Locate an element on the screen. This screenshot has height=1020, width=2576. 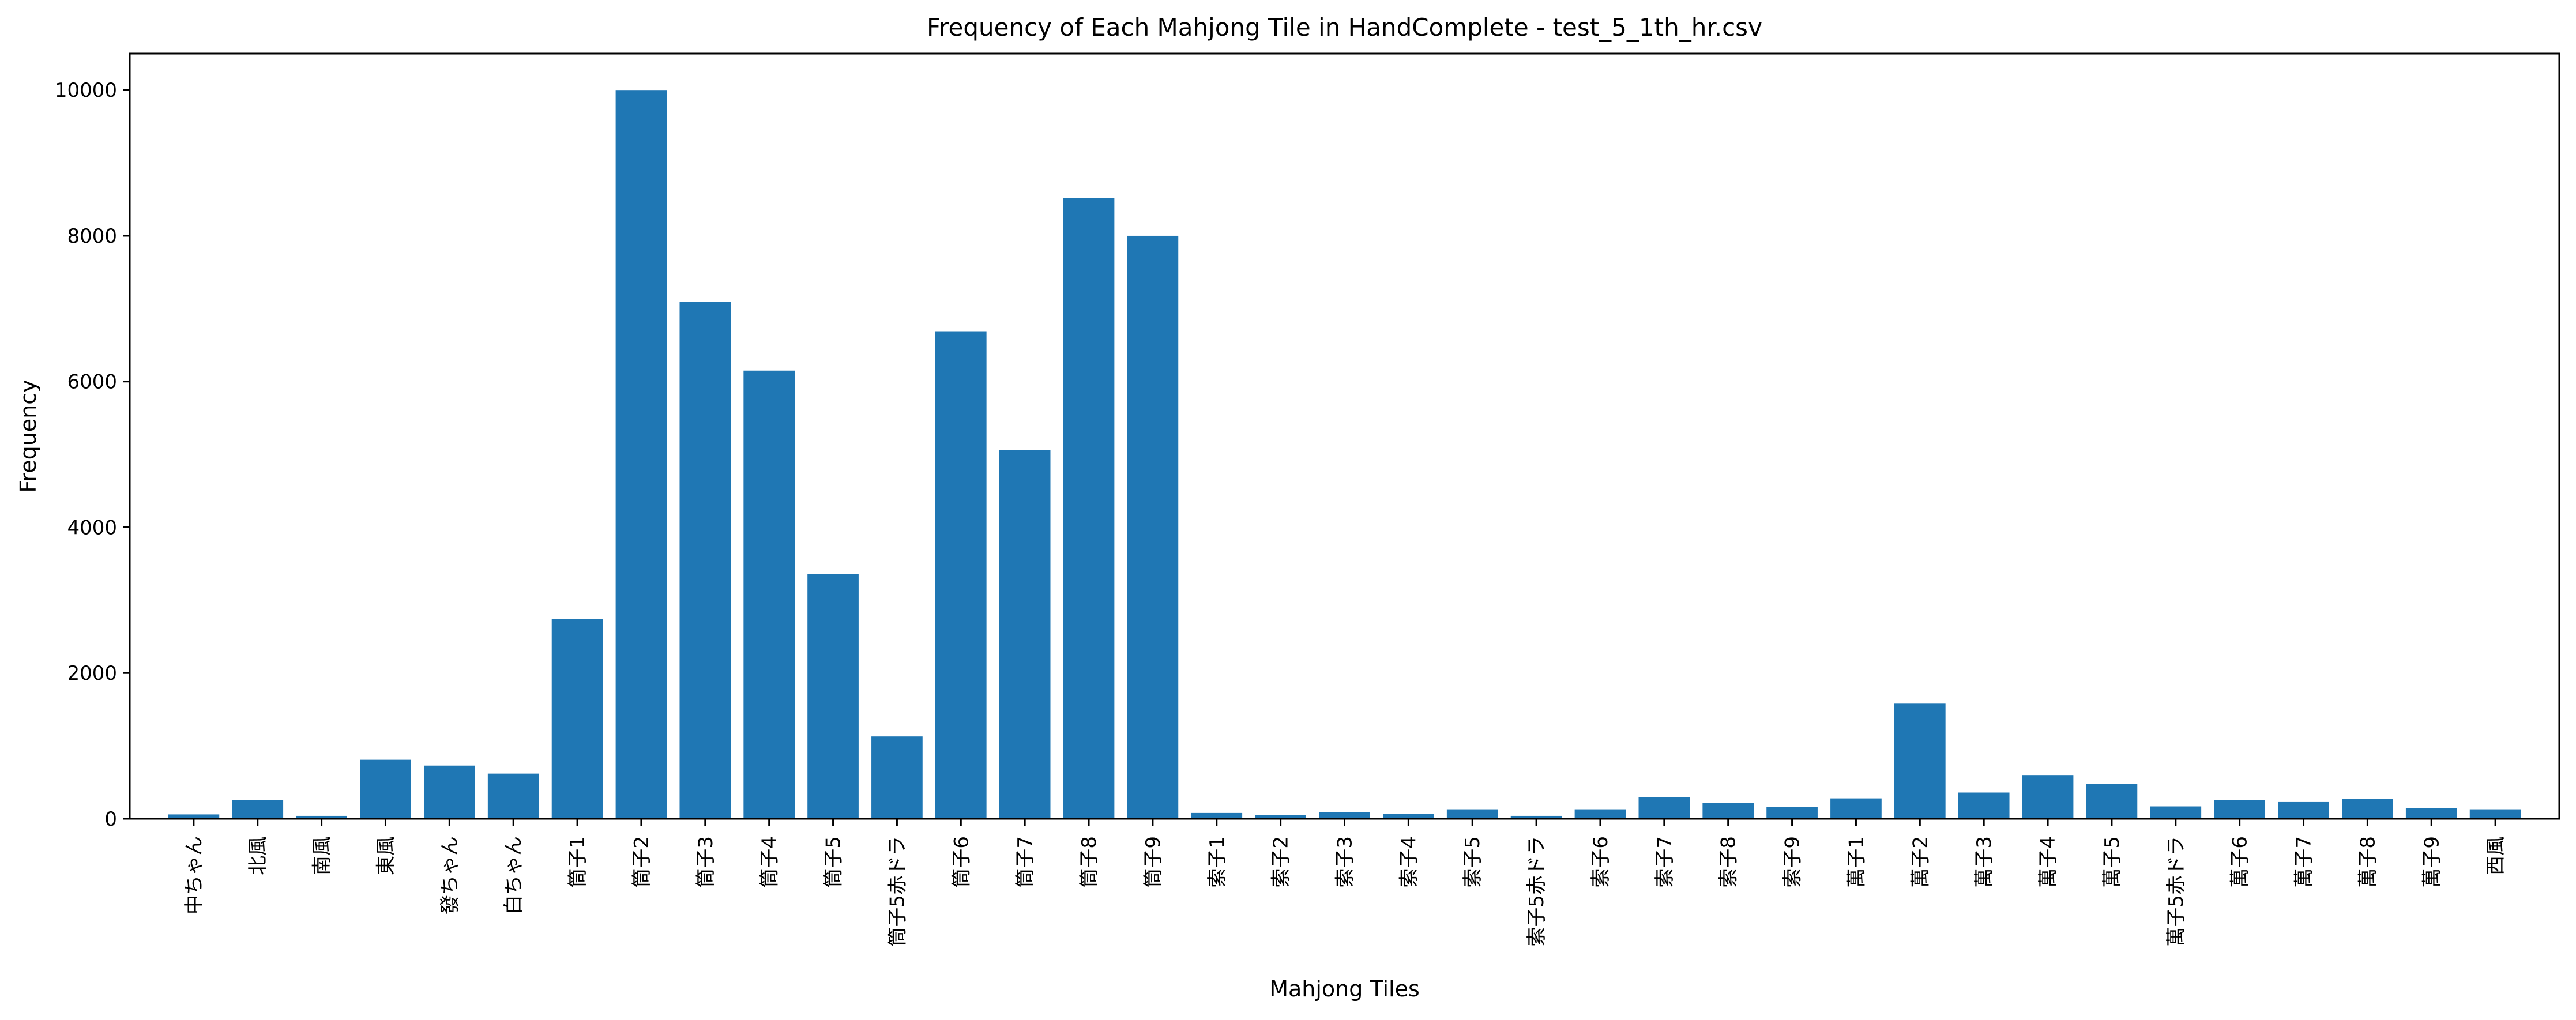
x-tick-label-19: 索子3 is located at coordinates (1345, 862).